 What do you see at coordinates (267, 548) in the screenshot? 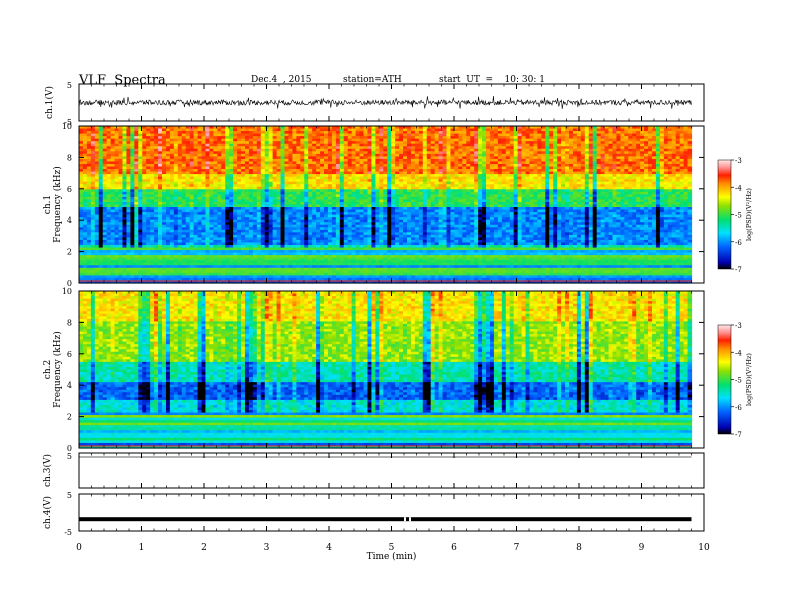
I see `x-tick-label: 3` at bounding box center [267, 548].